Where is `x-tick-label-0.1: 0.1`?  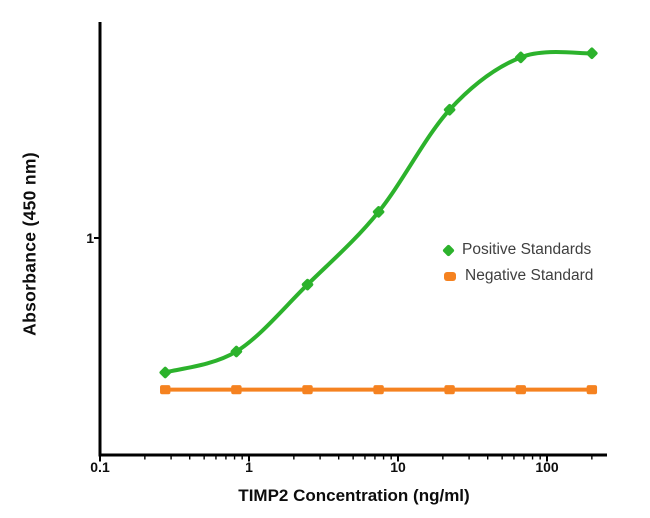 x-tick-label-0.1: 0.1 is located at coordinates (100, 467).